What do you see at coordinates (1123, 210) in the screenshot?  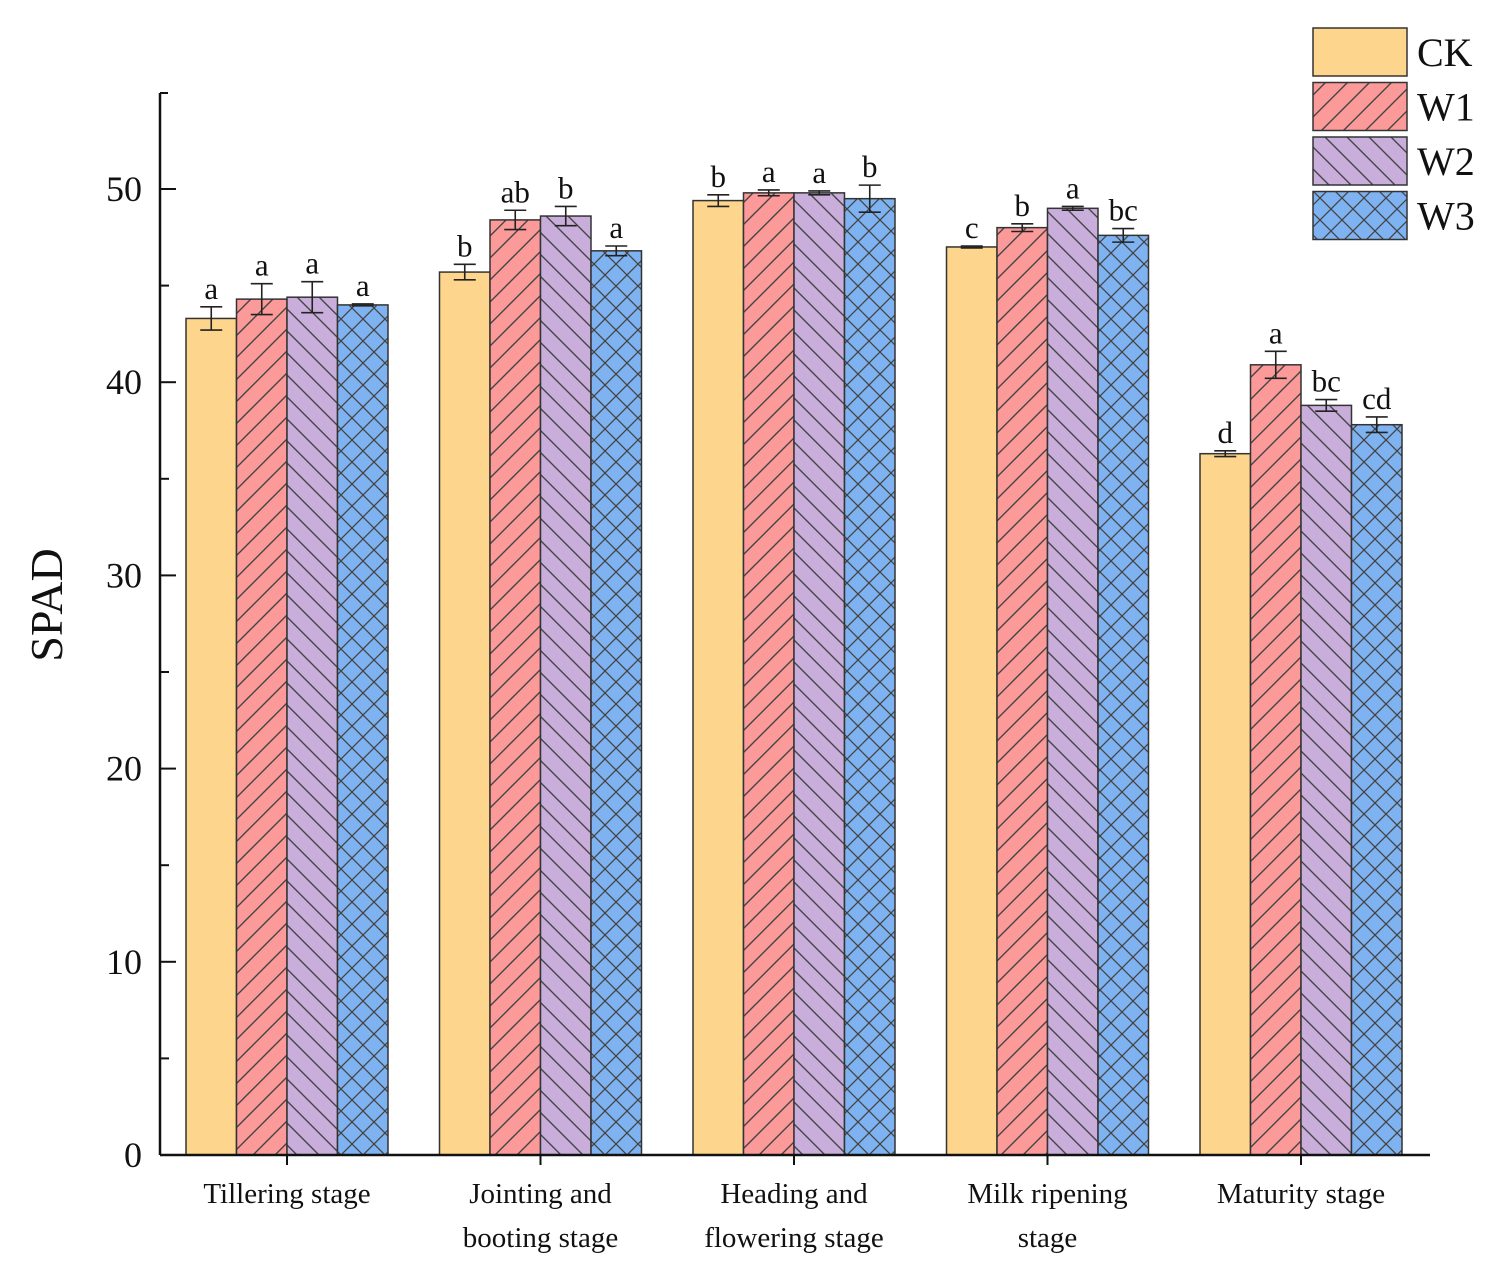 I see `significance-label-w3-3: bc` at bounding box center [1123, 210].